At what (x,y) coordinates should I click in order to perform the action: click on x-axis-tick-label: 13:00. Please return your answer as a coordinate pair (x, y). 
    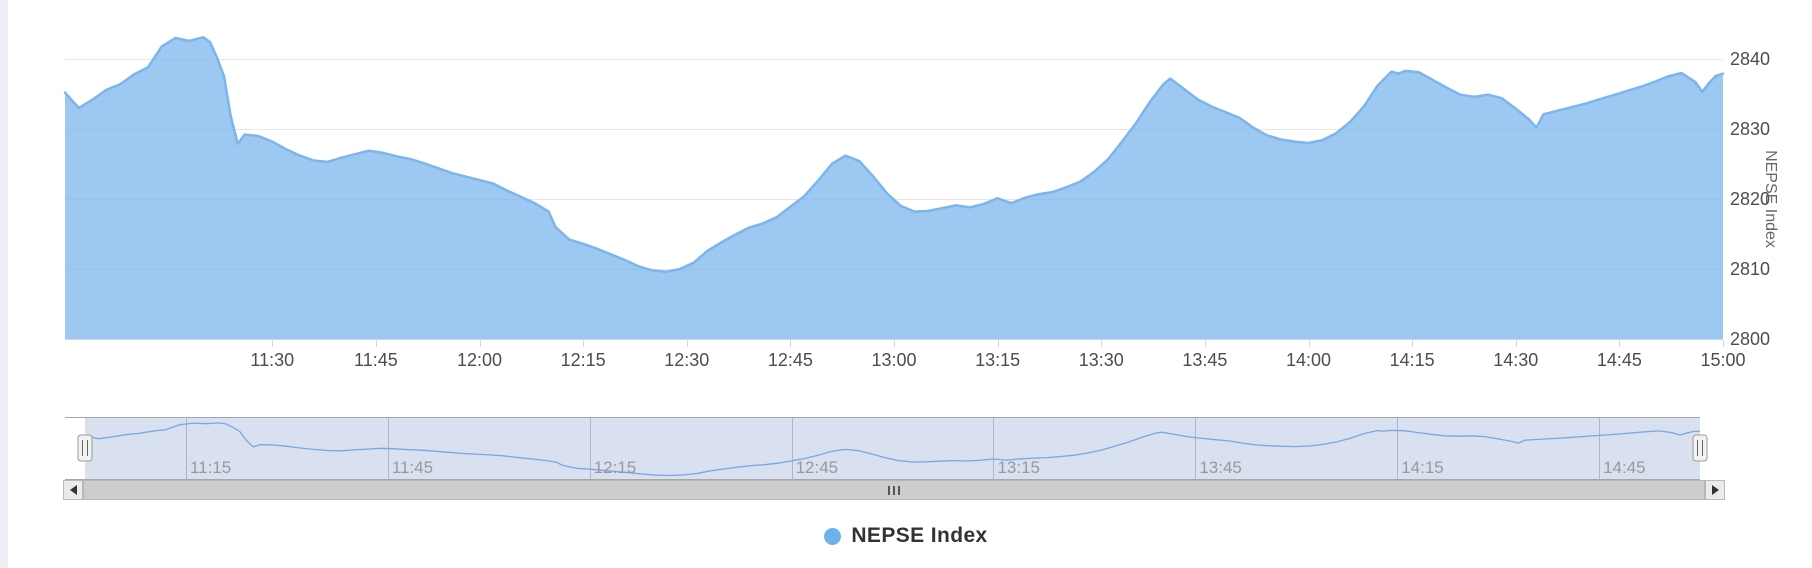
    Looking at the image, I should click on (893, 360).